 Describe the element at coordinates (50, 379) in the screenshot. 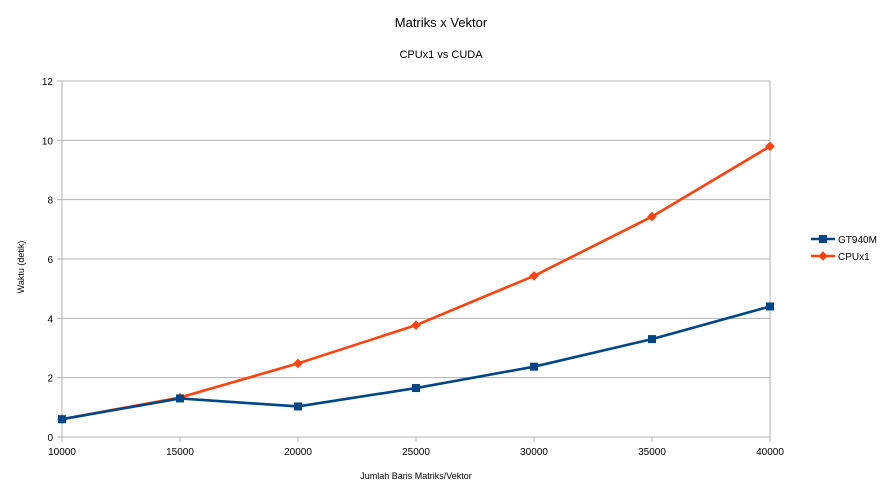

I see `y-tick-label: 2` at that location.